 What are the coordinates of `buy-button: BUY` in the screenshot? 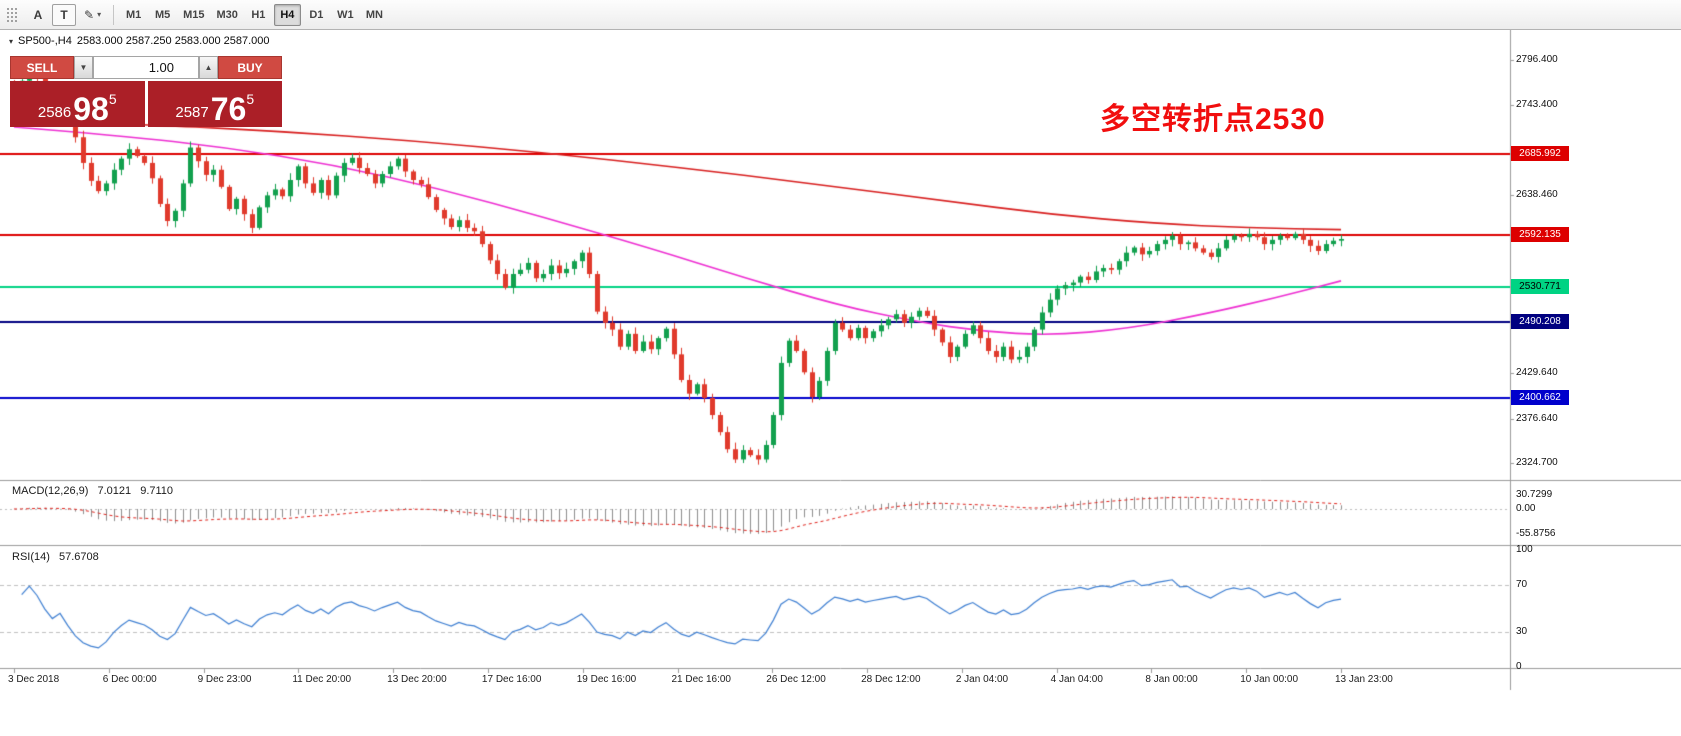 It's located at (250, 67).